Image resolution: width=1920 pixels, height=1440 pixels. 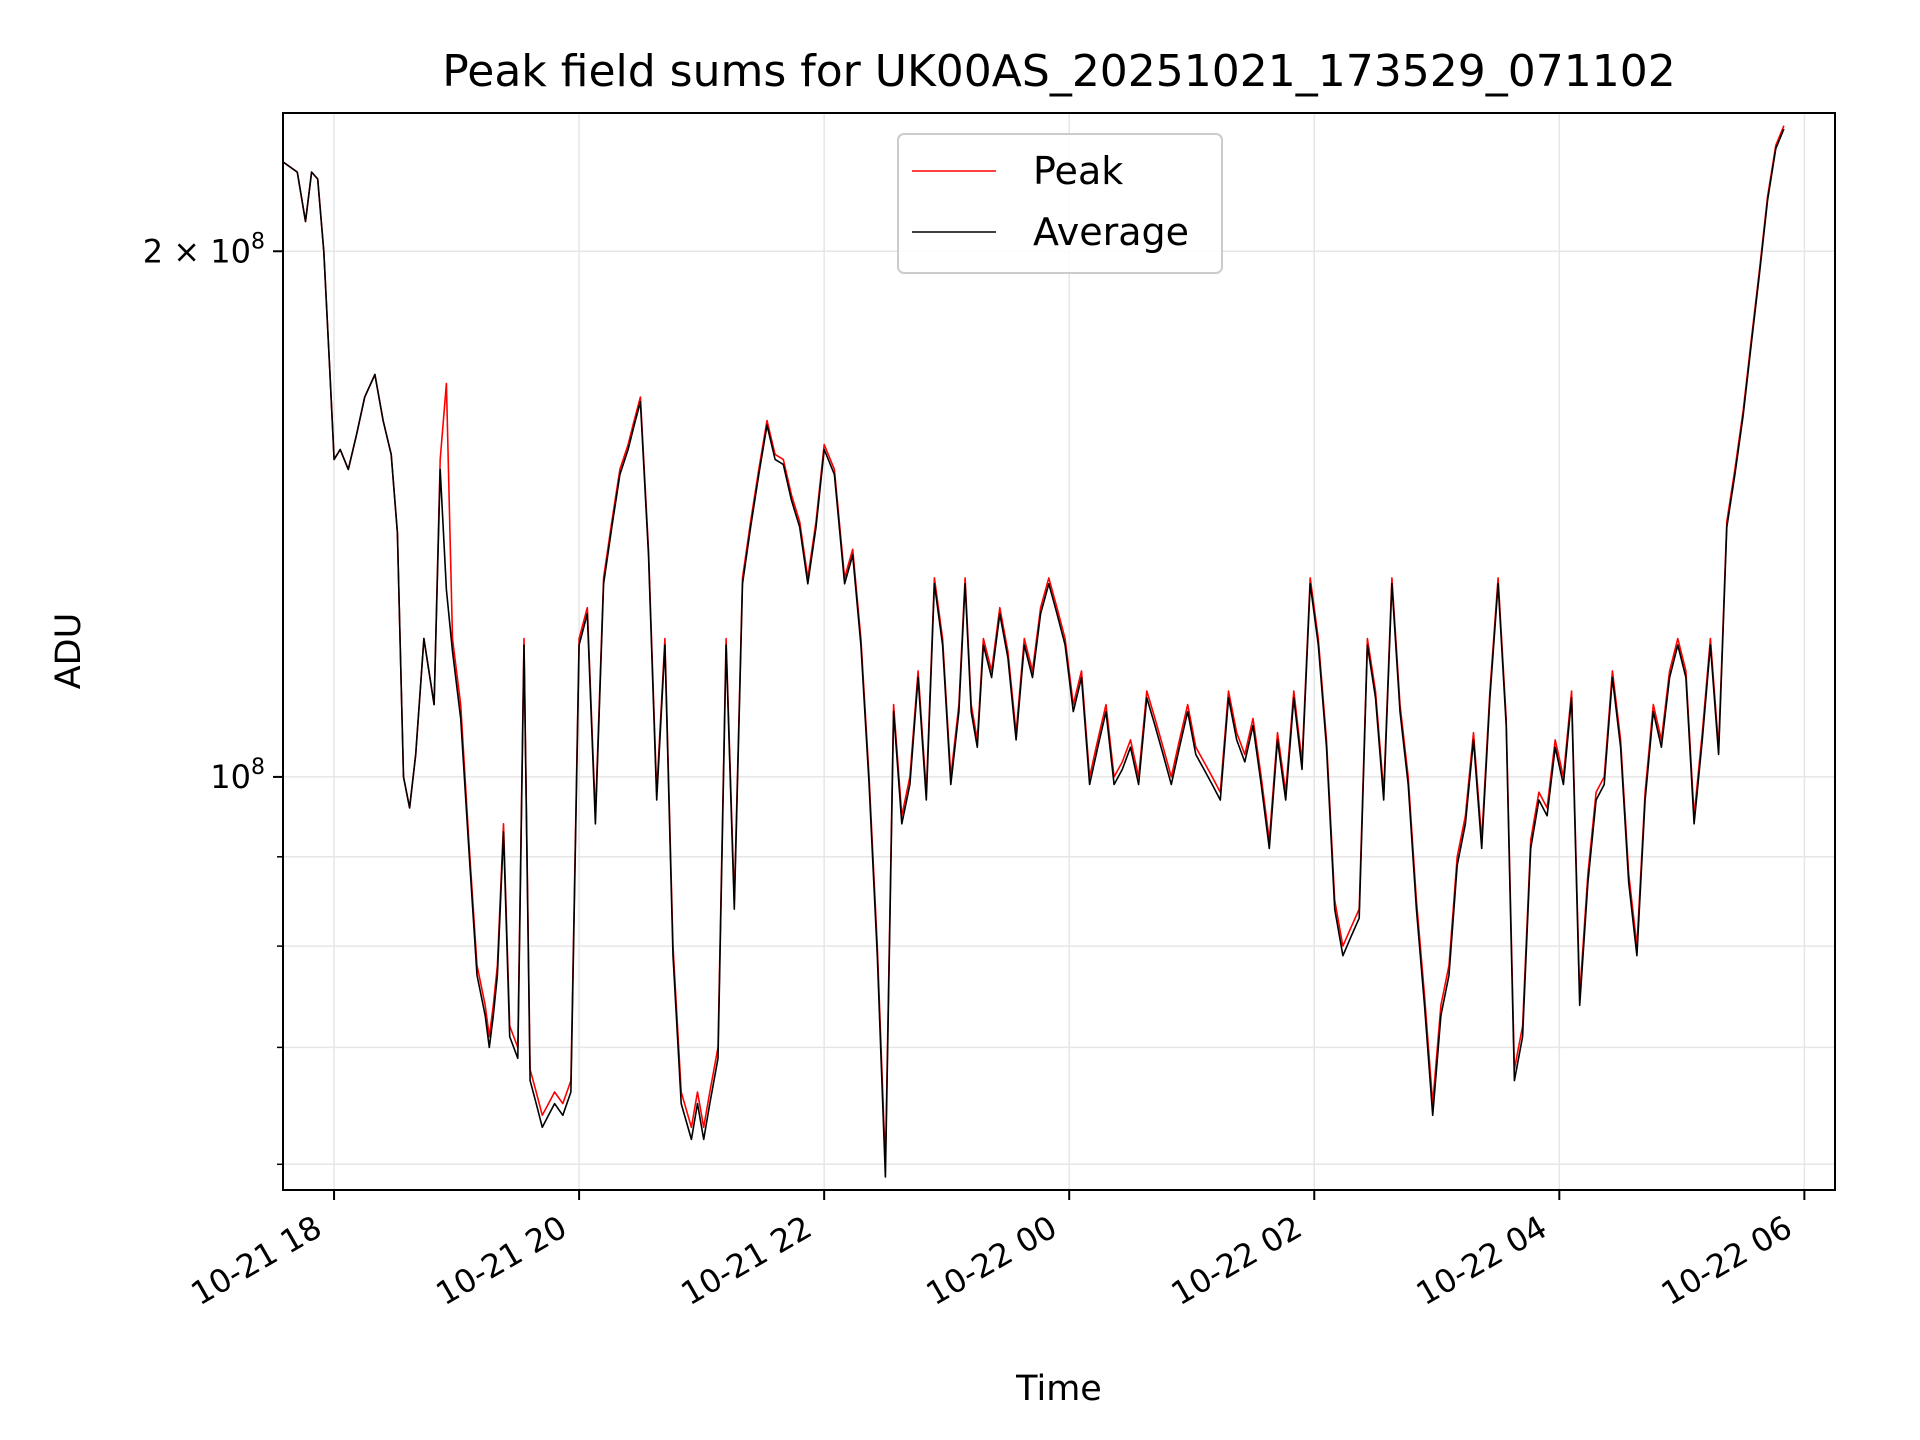 I want to click on y-tick-label: 2 × 108, so click(x=204, y=249).